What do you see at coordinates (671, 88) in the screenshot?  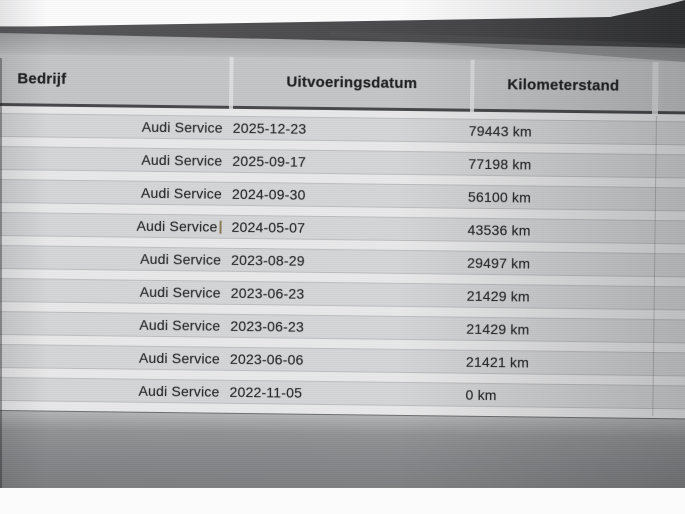 I see `column-header-empty-sliver` at bounding box center [671, 88].